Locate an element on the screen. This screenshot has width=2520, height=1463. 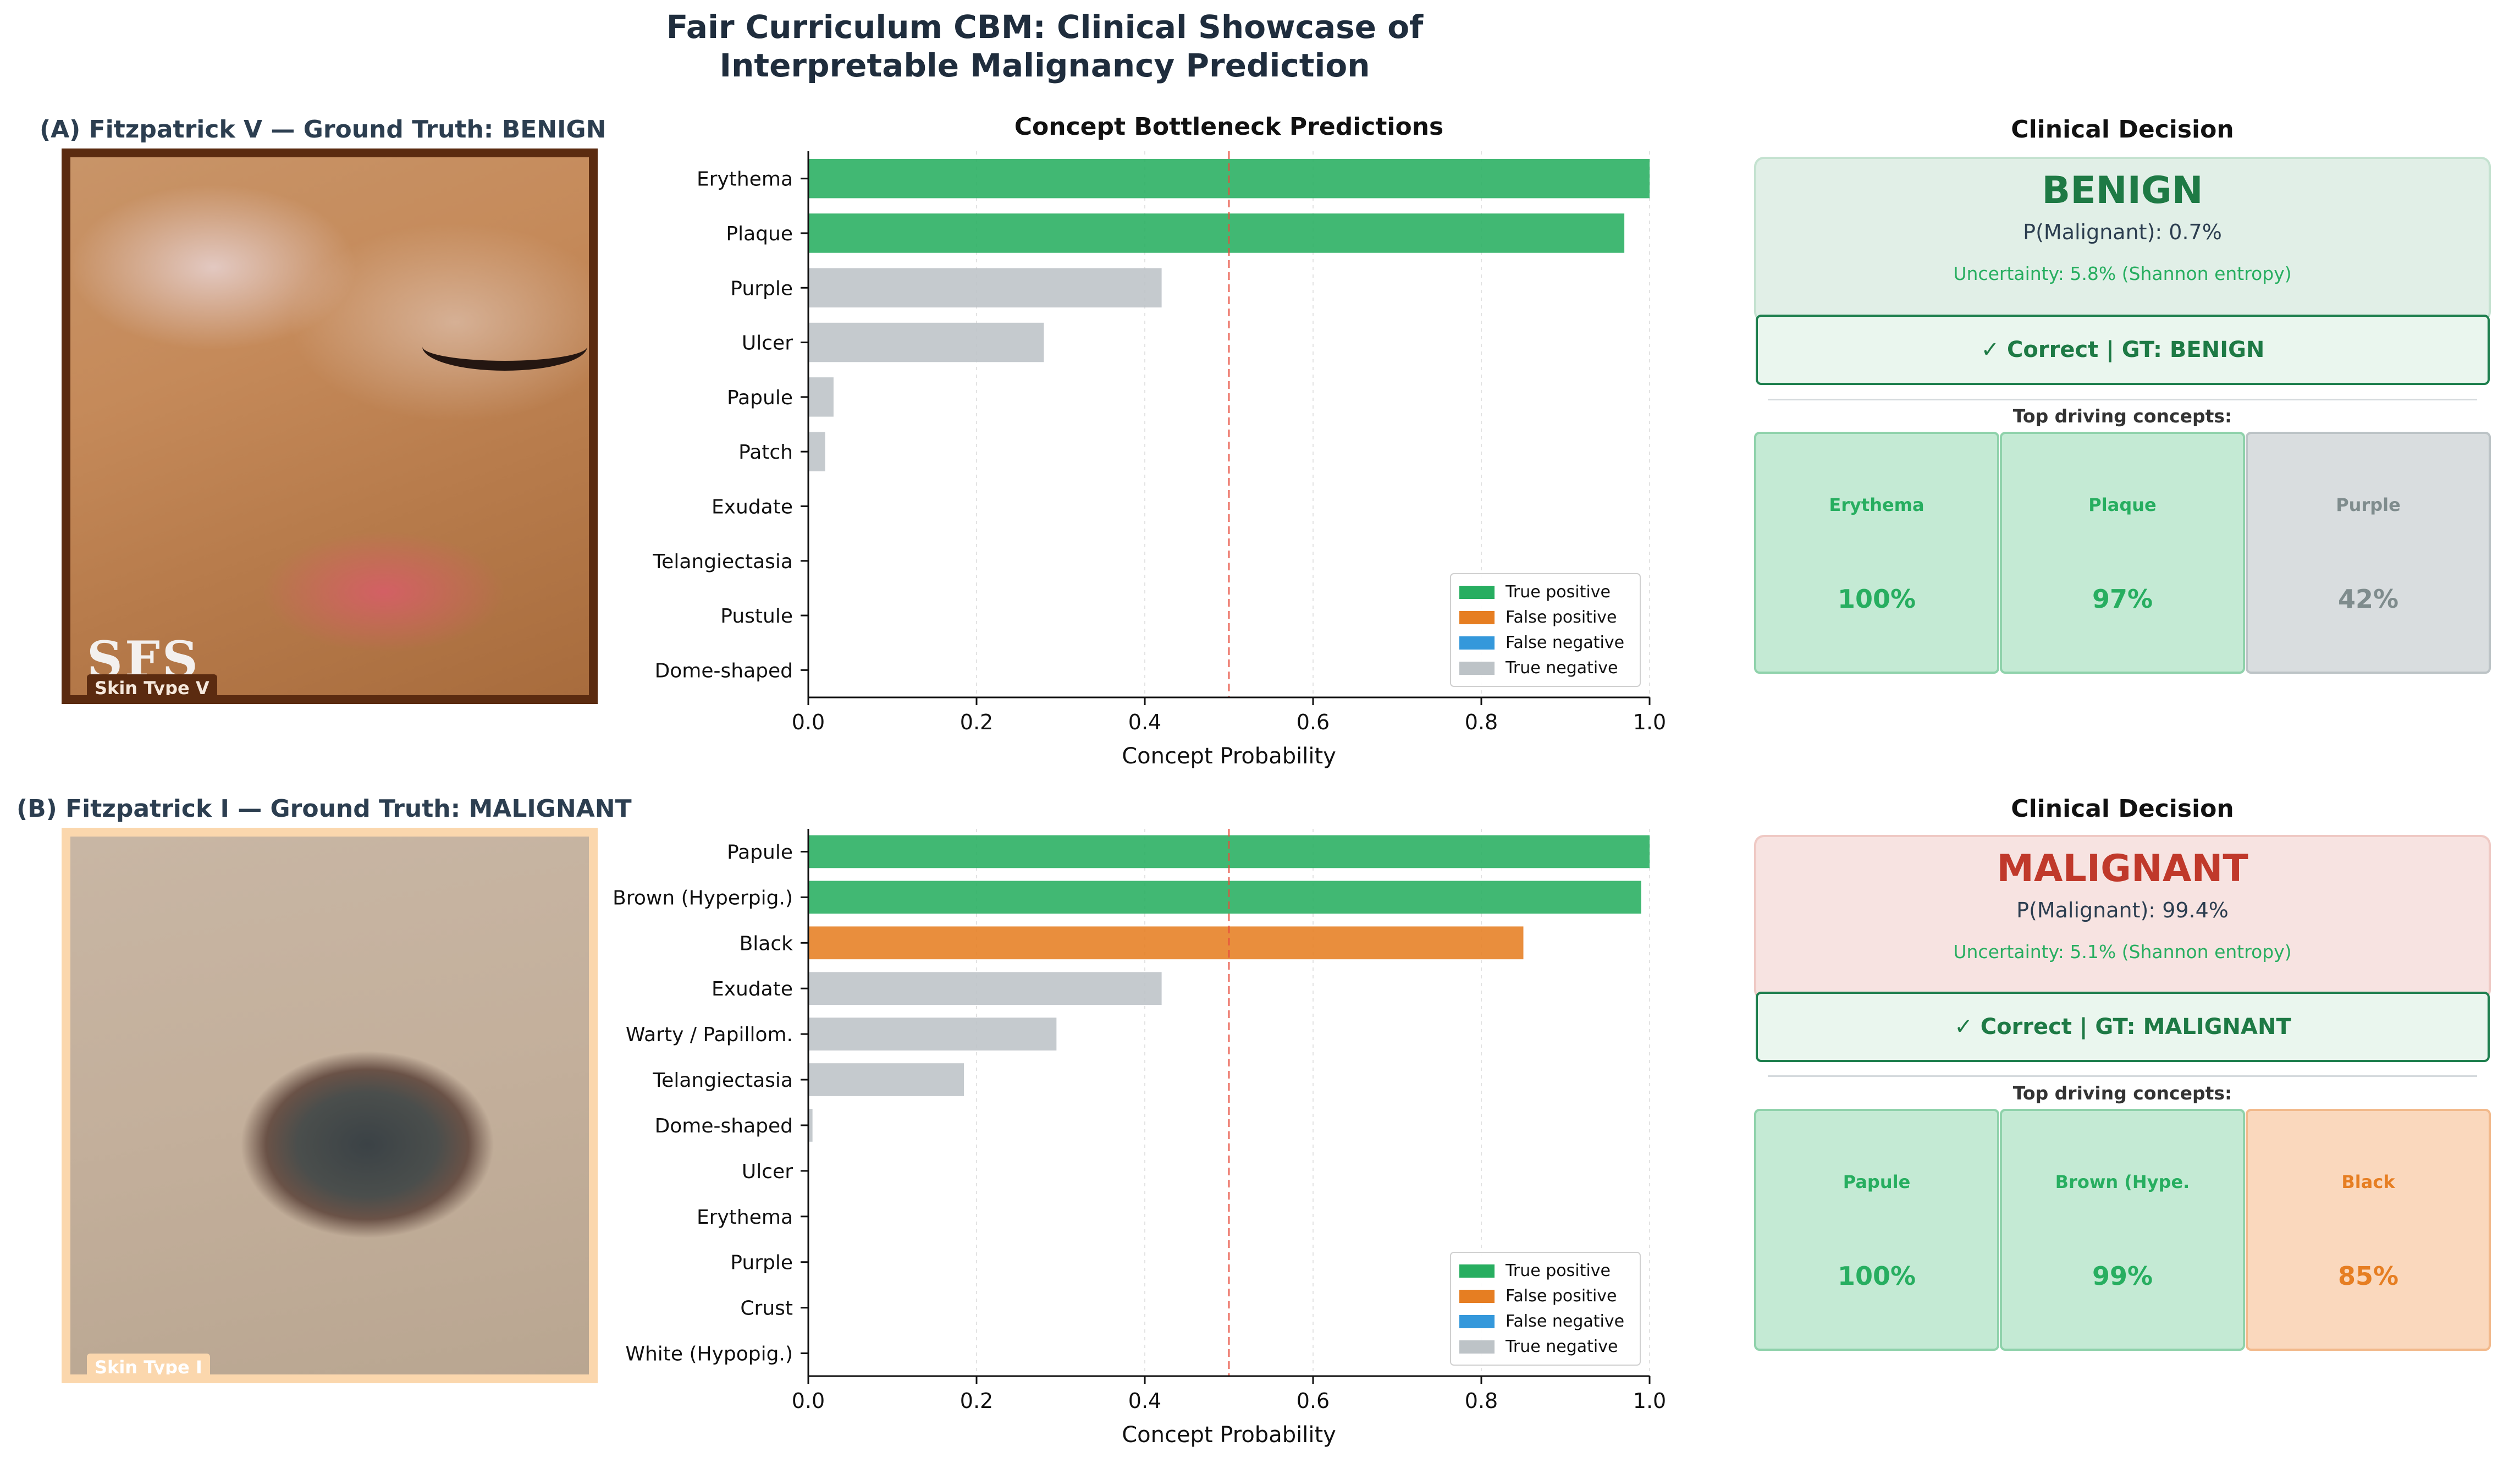
concept-card: Plaque 97% is located at coordinates (2122, 553).